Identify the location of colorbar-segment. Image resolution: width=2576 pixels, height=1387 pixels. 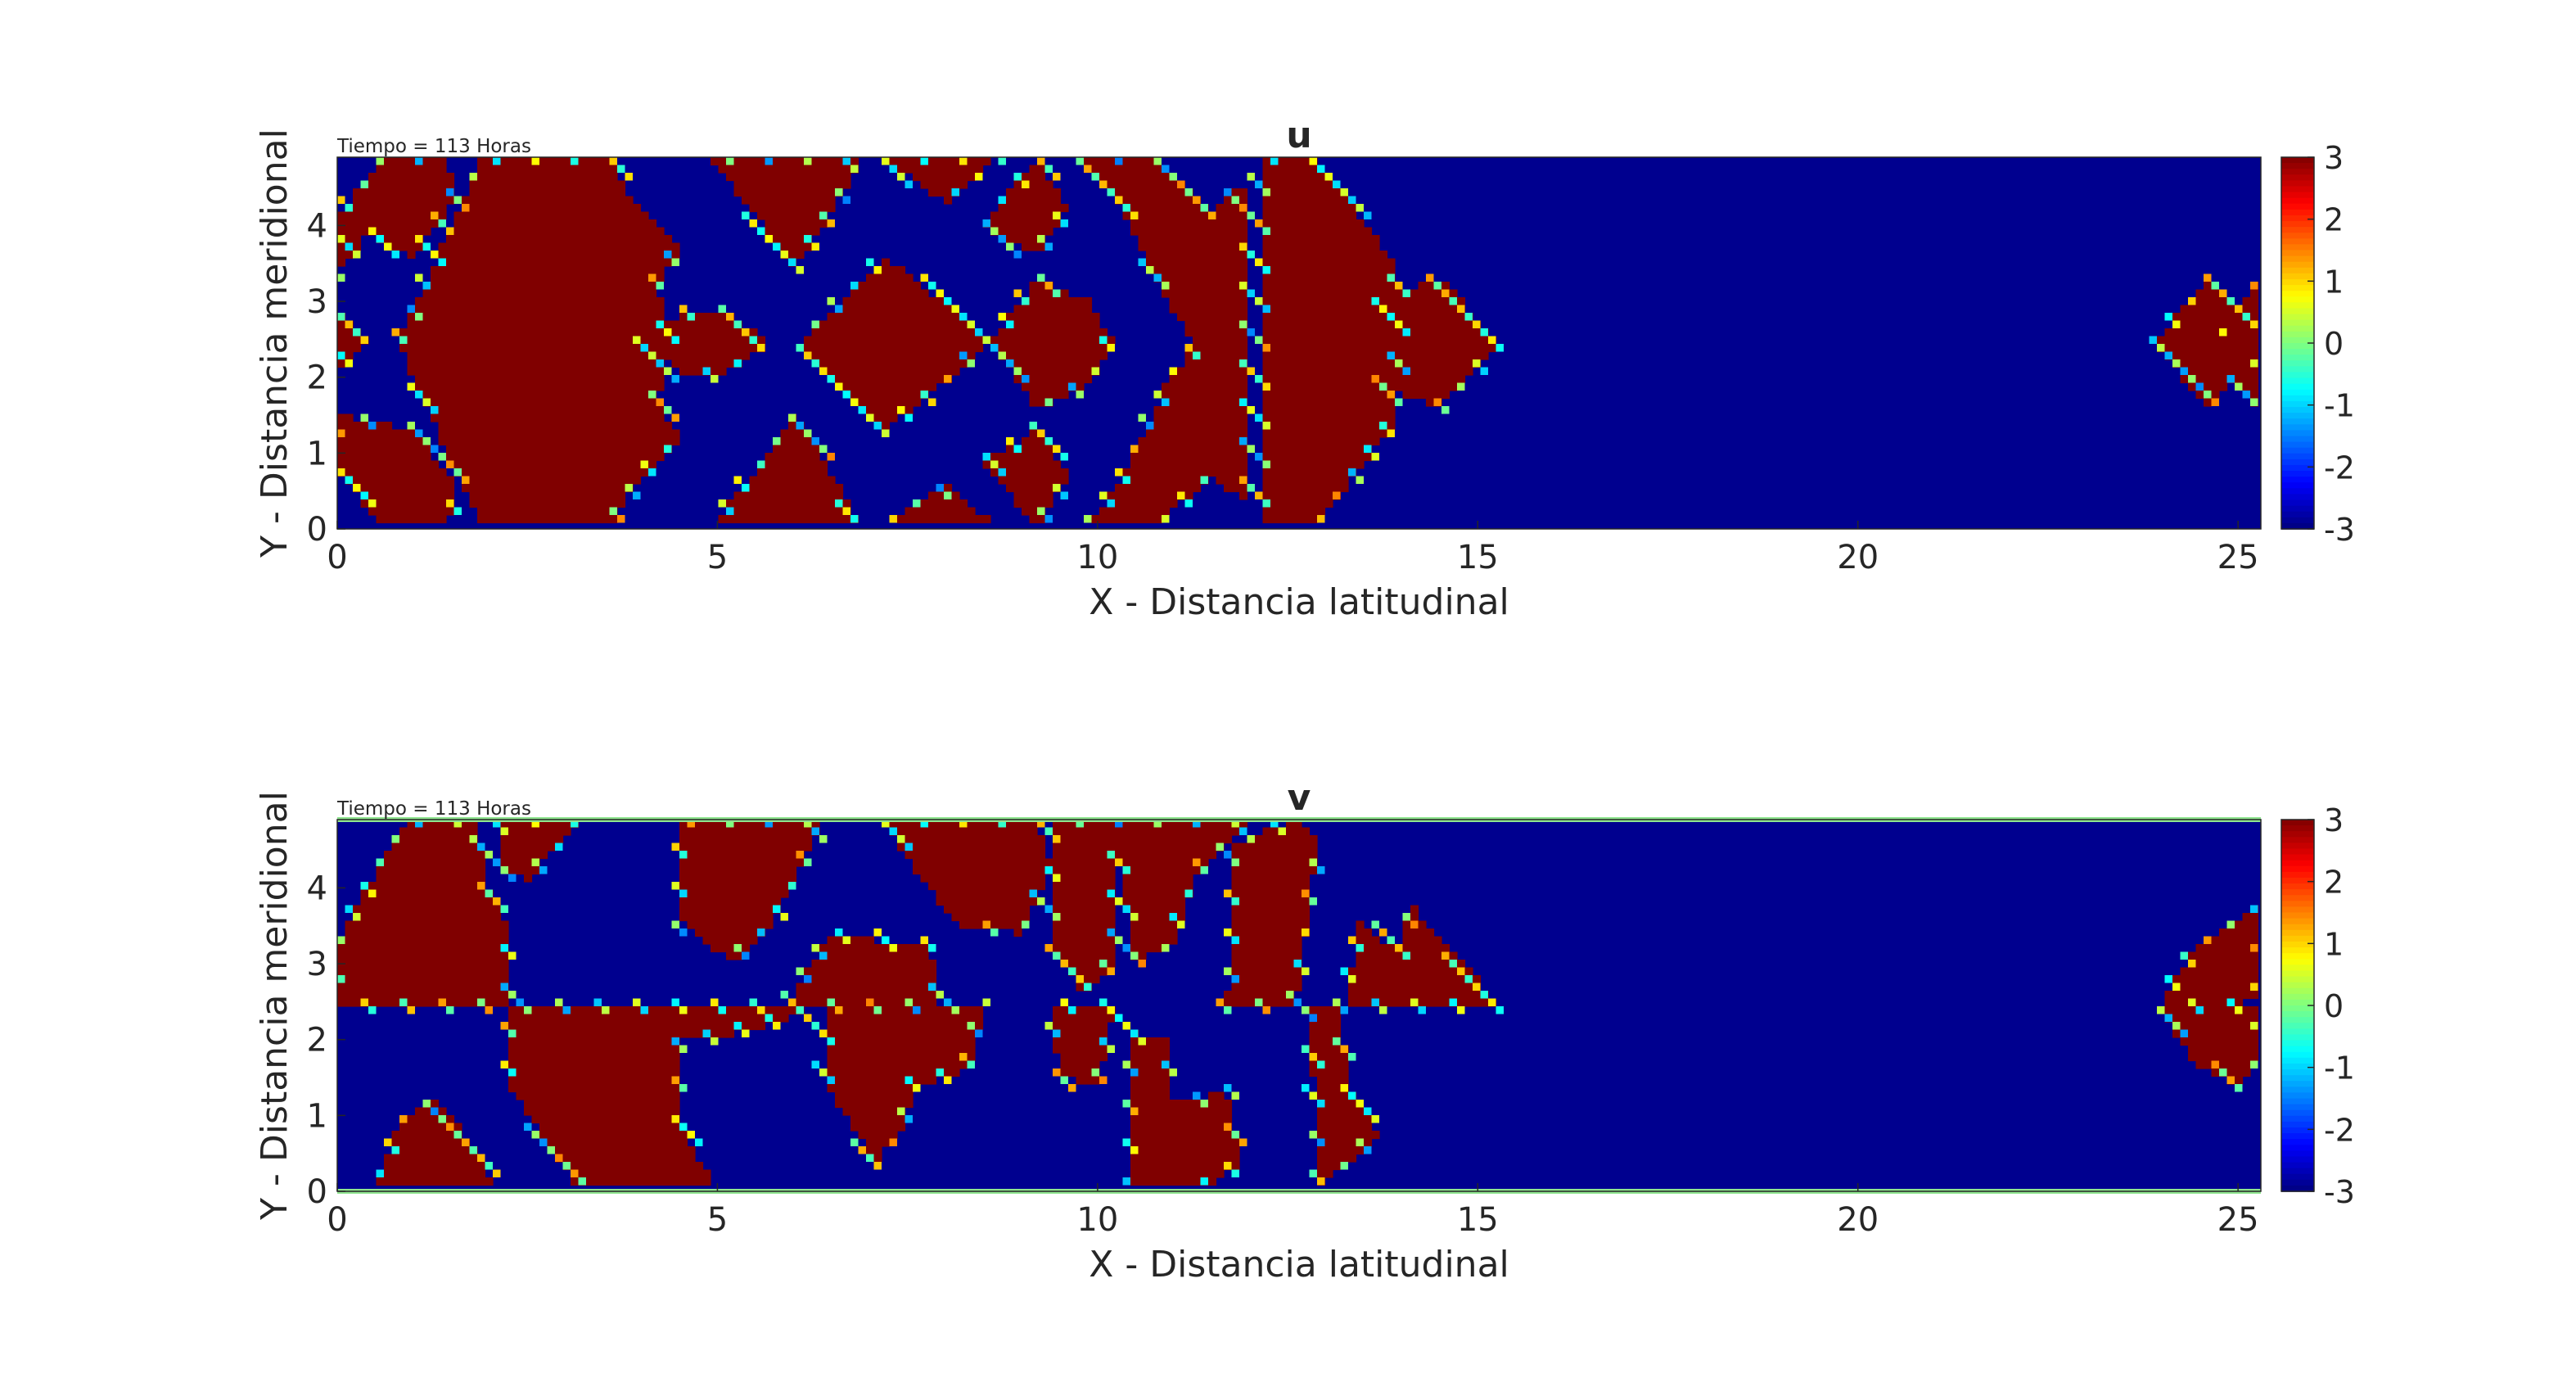
(2297, 253).